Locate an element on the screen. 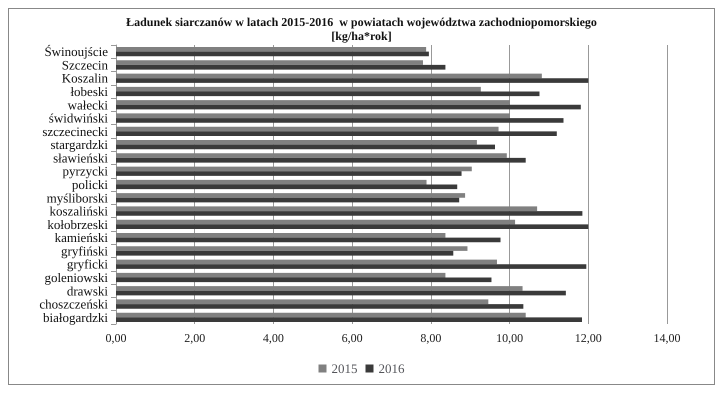  chart-subtitle: [kg/ha*rok] is located at coordinates (361, 36).